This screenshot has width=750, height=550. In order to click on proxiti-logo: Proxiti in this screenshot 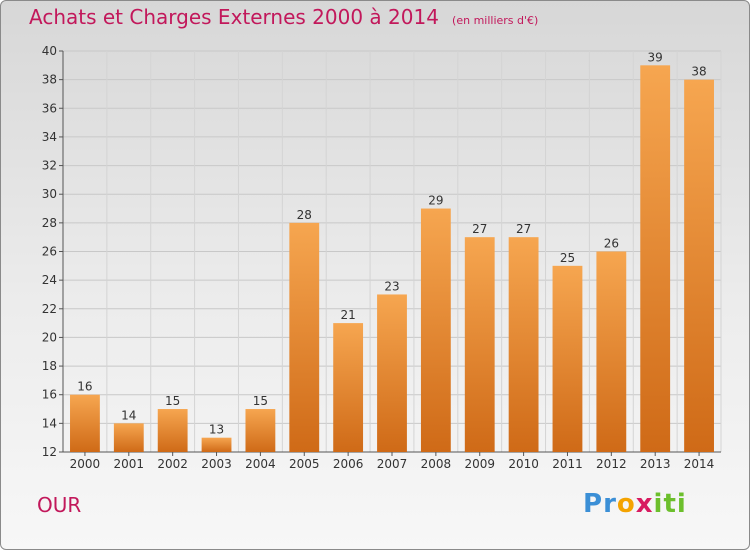, I will do `click(635, 504)`.